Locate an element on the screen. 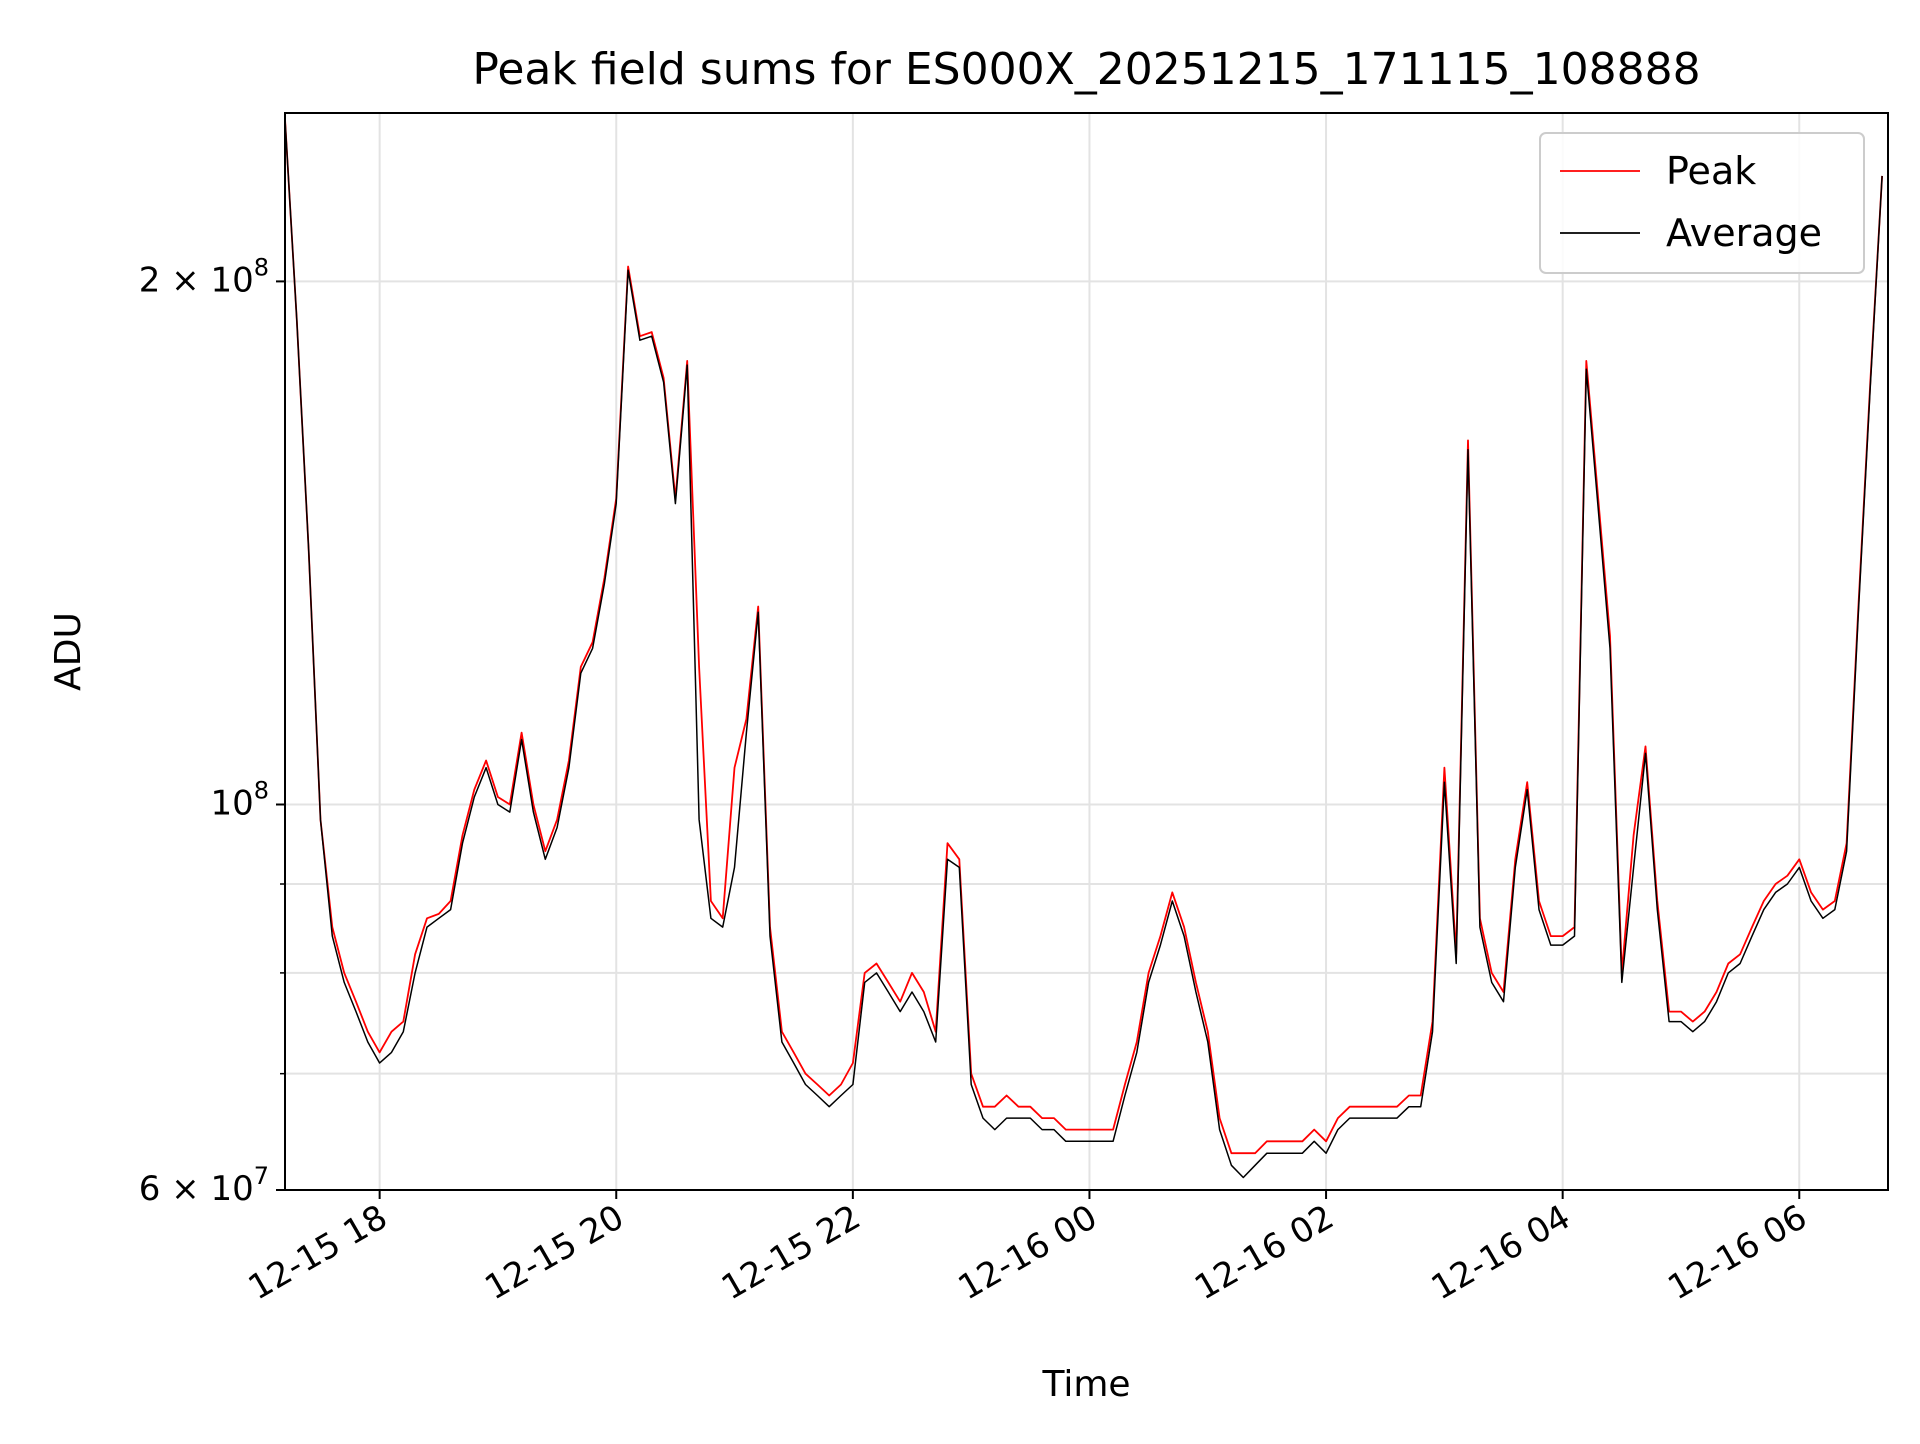 This screenshot has height=1444, width=1920. y-tick-label: 108 is located at coordinates (239, 799).